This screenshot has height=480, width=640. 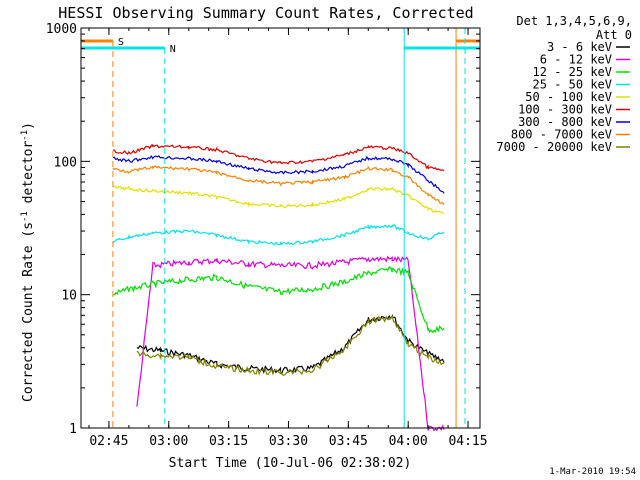 I want to click on legend-header-line1: Det 1,3,4,5,6,9,, so click(x=574, y=21).